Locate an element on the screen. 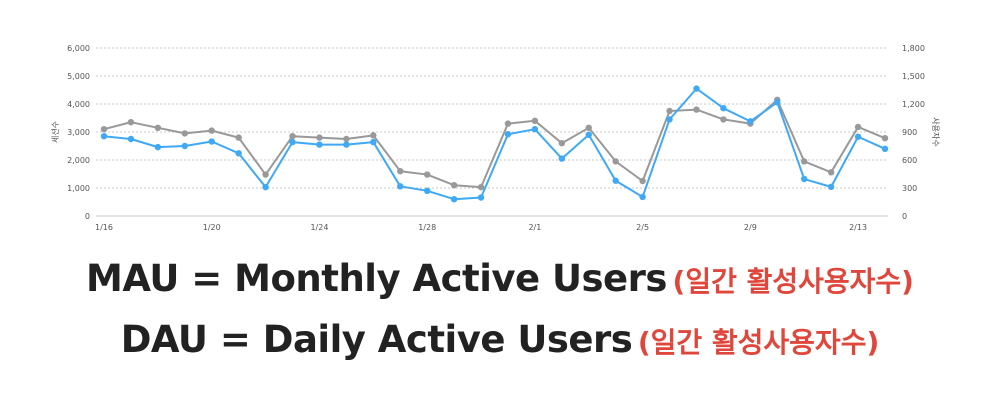 This screenshot has height=400, width=1000. y-tick-label: 2,000 is located at coordinates (78, 160).